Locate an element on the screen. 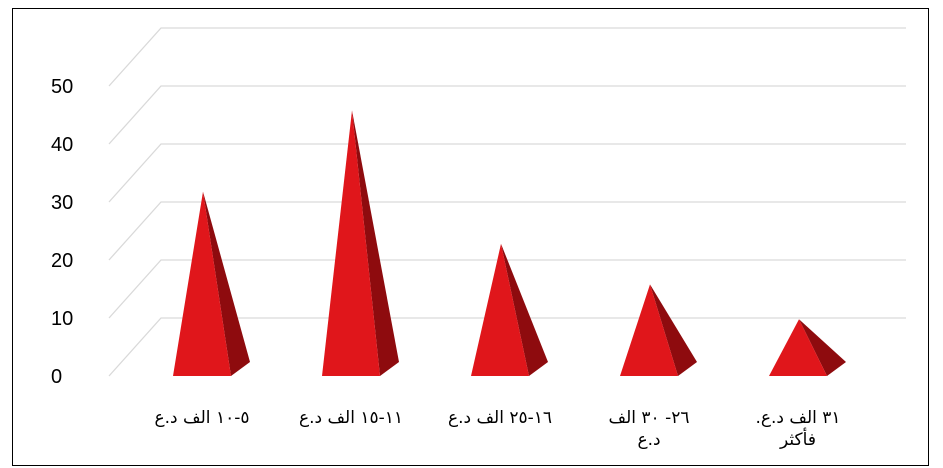  y-tick-label: 30 is located at coordinates (62, 203).